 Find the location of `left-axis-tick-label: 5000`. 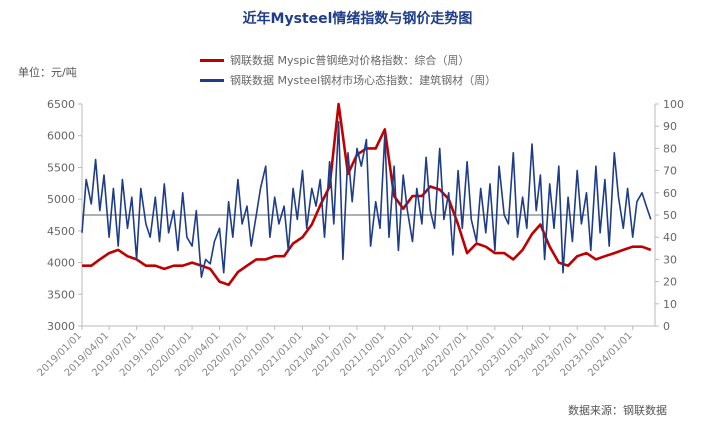

left-axis-tick-label: 5000 is located at coordinates (61, 199).